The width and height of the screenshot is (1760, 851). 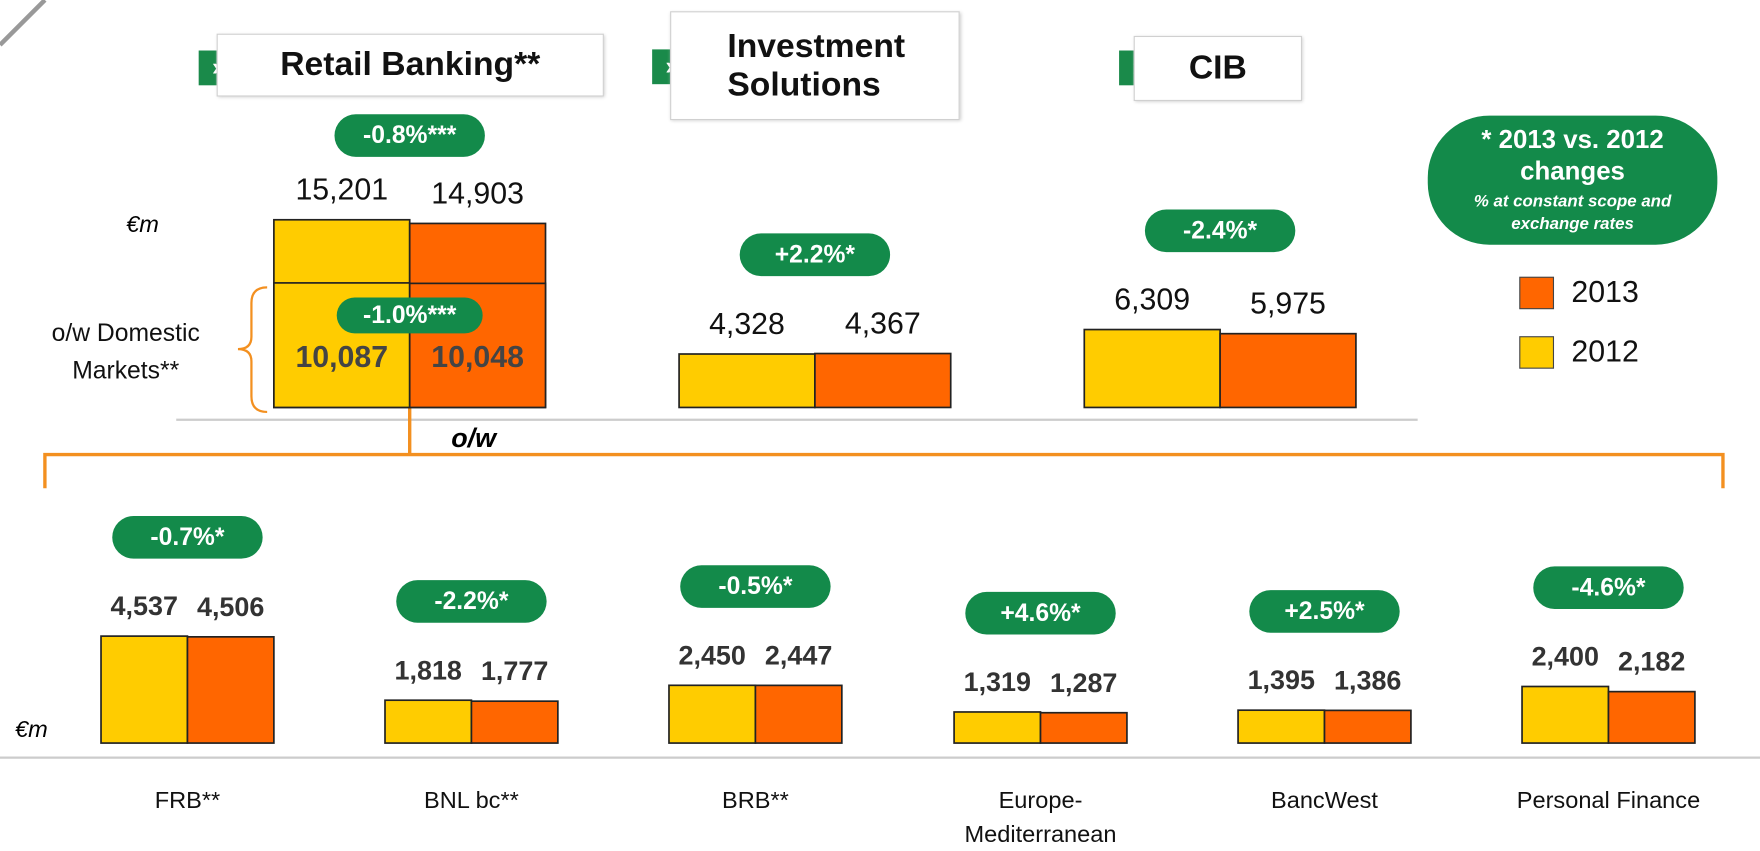 I want to click on value-label: 1,818, so click(x=428, y=670).